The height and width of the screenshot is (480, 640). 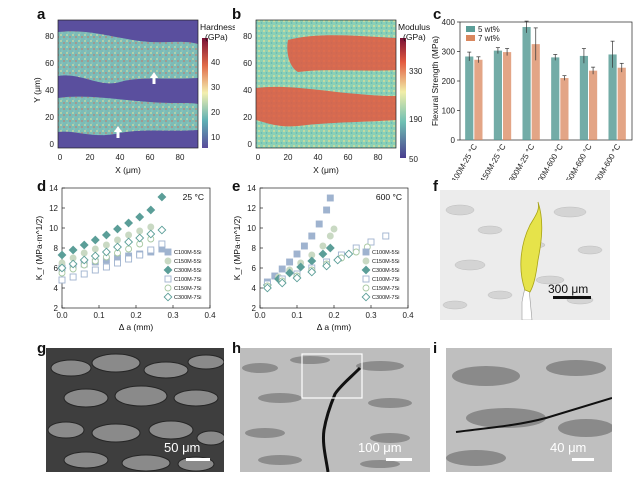 What do you see at coordinates (403, 98) in the screenshot?
I see `modulus-colorbar` at bounding box center [403, 98].